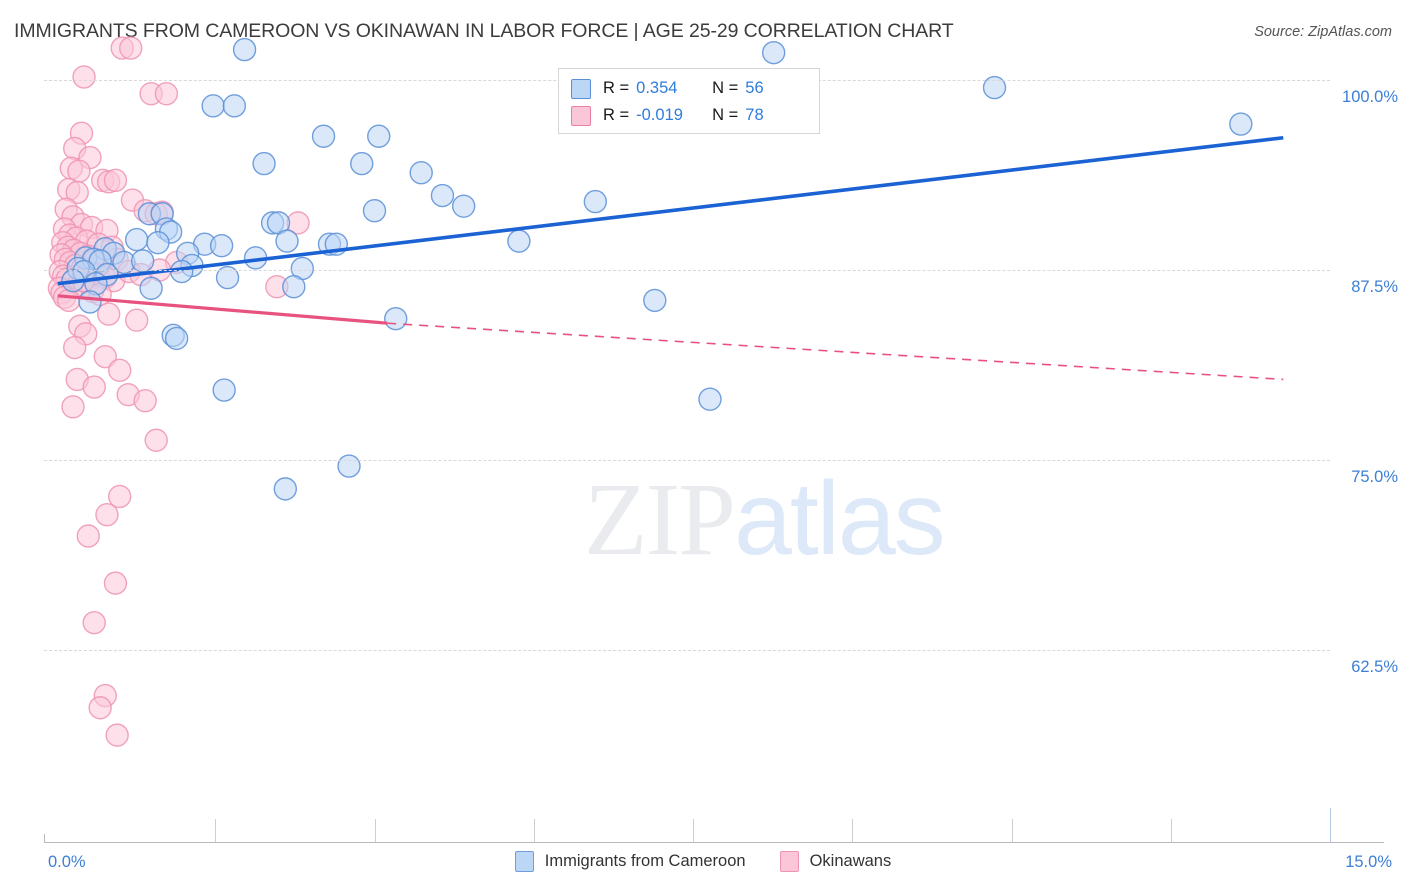  What do you see at coordinates (835, 351) in the screenshot?
I see `trendline-okinawans-dashed` at bounding box center [835, 351].